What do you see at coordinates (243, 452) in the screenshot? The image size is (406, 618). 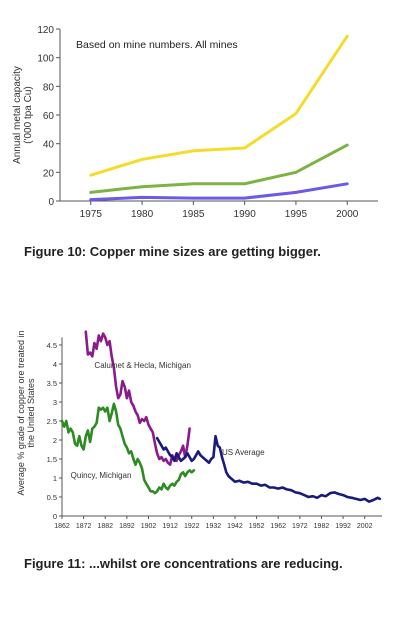 I see `series-label-2: US Average` at bounding box center [243, 452].